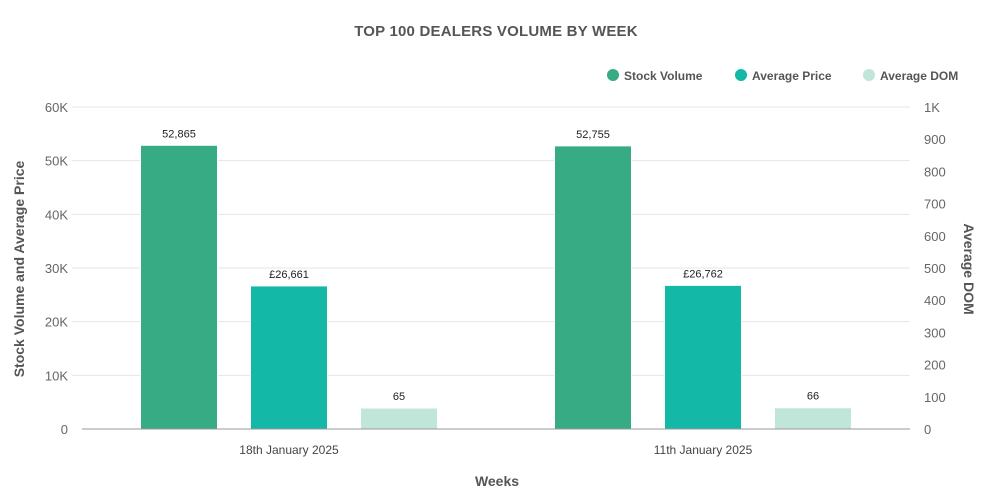  I want to click on legend-label: Average Price, so click(792, 76).